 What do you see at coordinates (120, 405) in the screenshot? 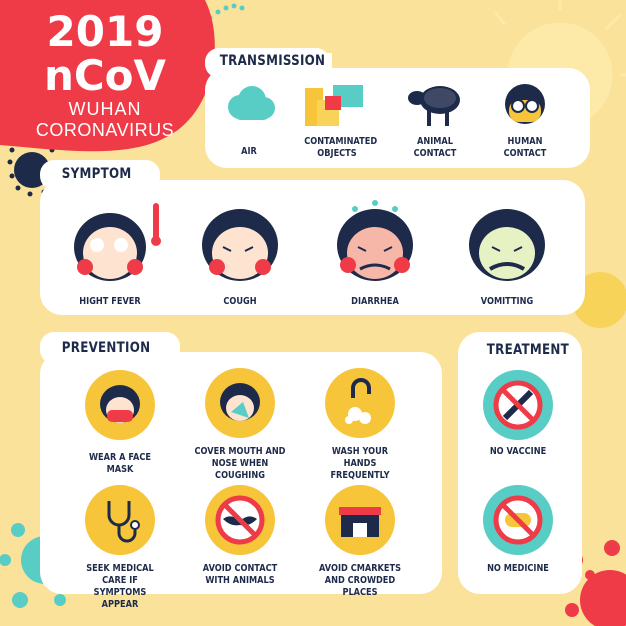
I see `face-mask-icon` at bounding box center [120, 405].